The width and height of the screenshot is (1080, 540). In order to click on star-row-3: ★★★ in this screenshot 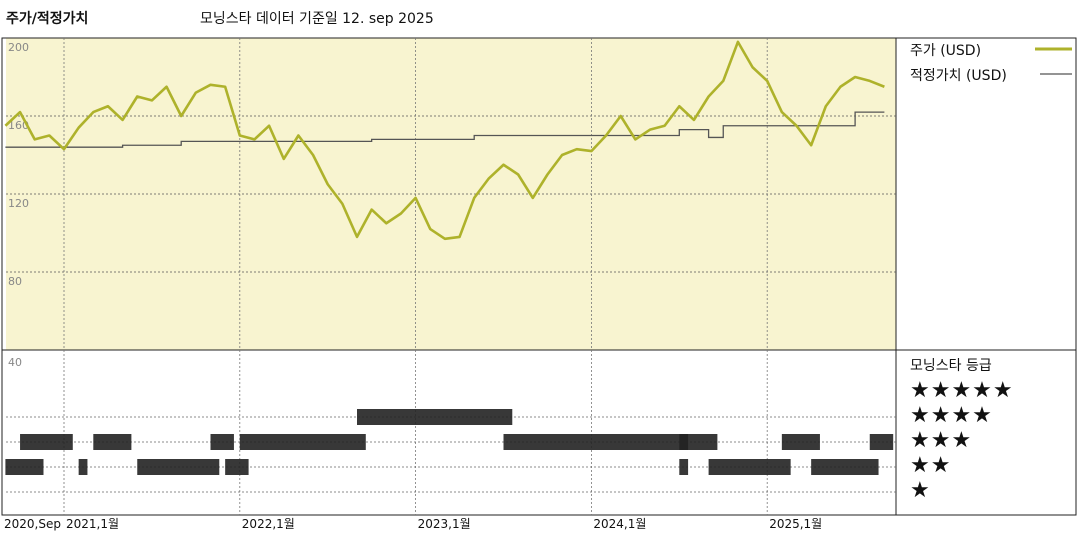, I will do `click(941, 440)`.